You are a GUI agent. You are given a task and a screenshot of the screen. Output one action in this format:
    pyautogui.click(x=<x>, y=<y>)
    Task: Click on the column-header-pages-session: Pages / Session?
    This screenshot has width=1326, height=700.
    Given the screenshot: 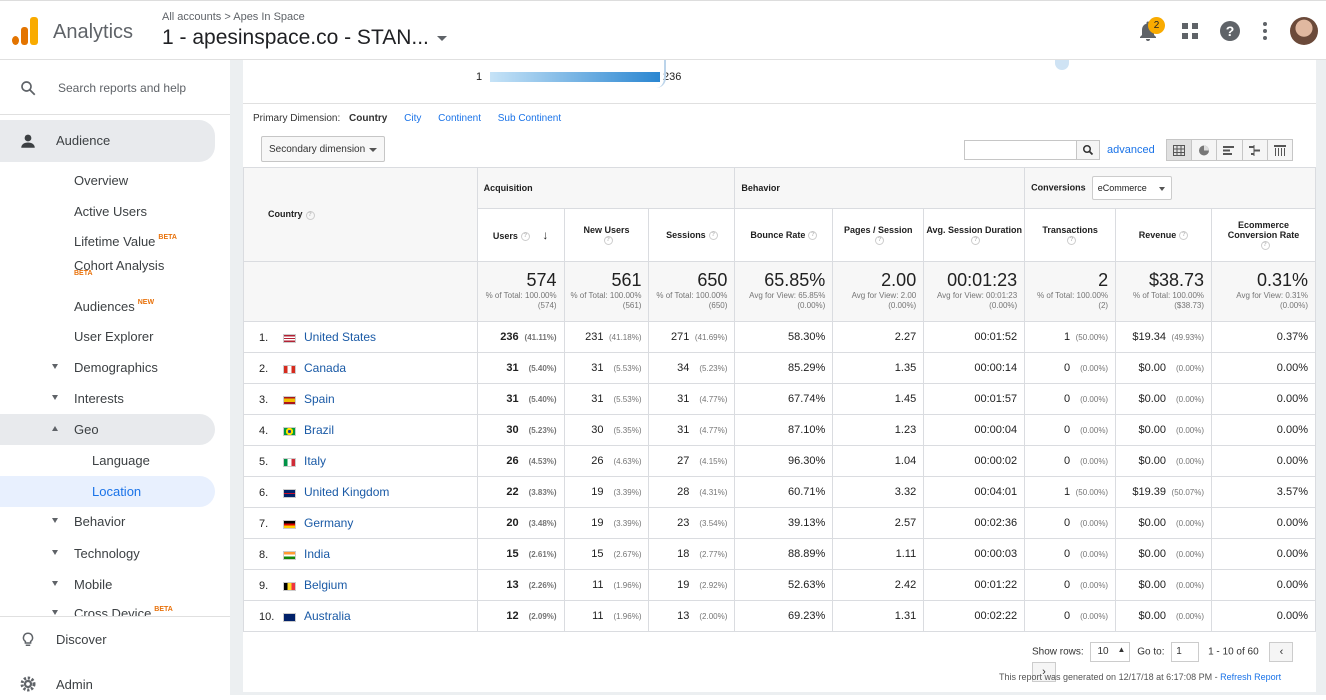 What is the action you would take?
    pyautogui.click(x=878, y=235)
    